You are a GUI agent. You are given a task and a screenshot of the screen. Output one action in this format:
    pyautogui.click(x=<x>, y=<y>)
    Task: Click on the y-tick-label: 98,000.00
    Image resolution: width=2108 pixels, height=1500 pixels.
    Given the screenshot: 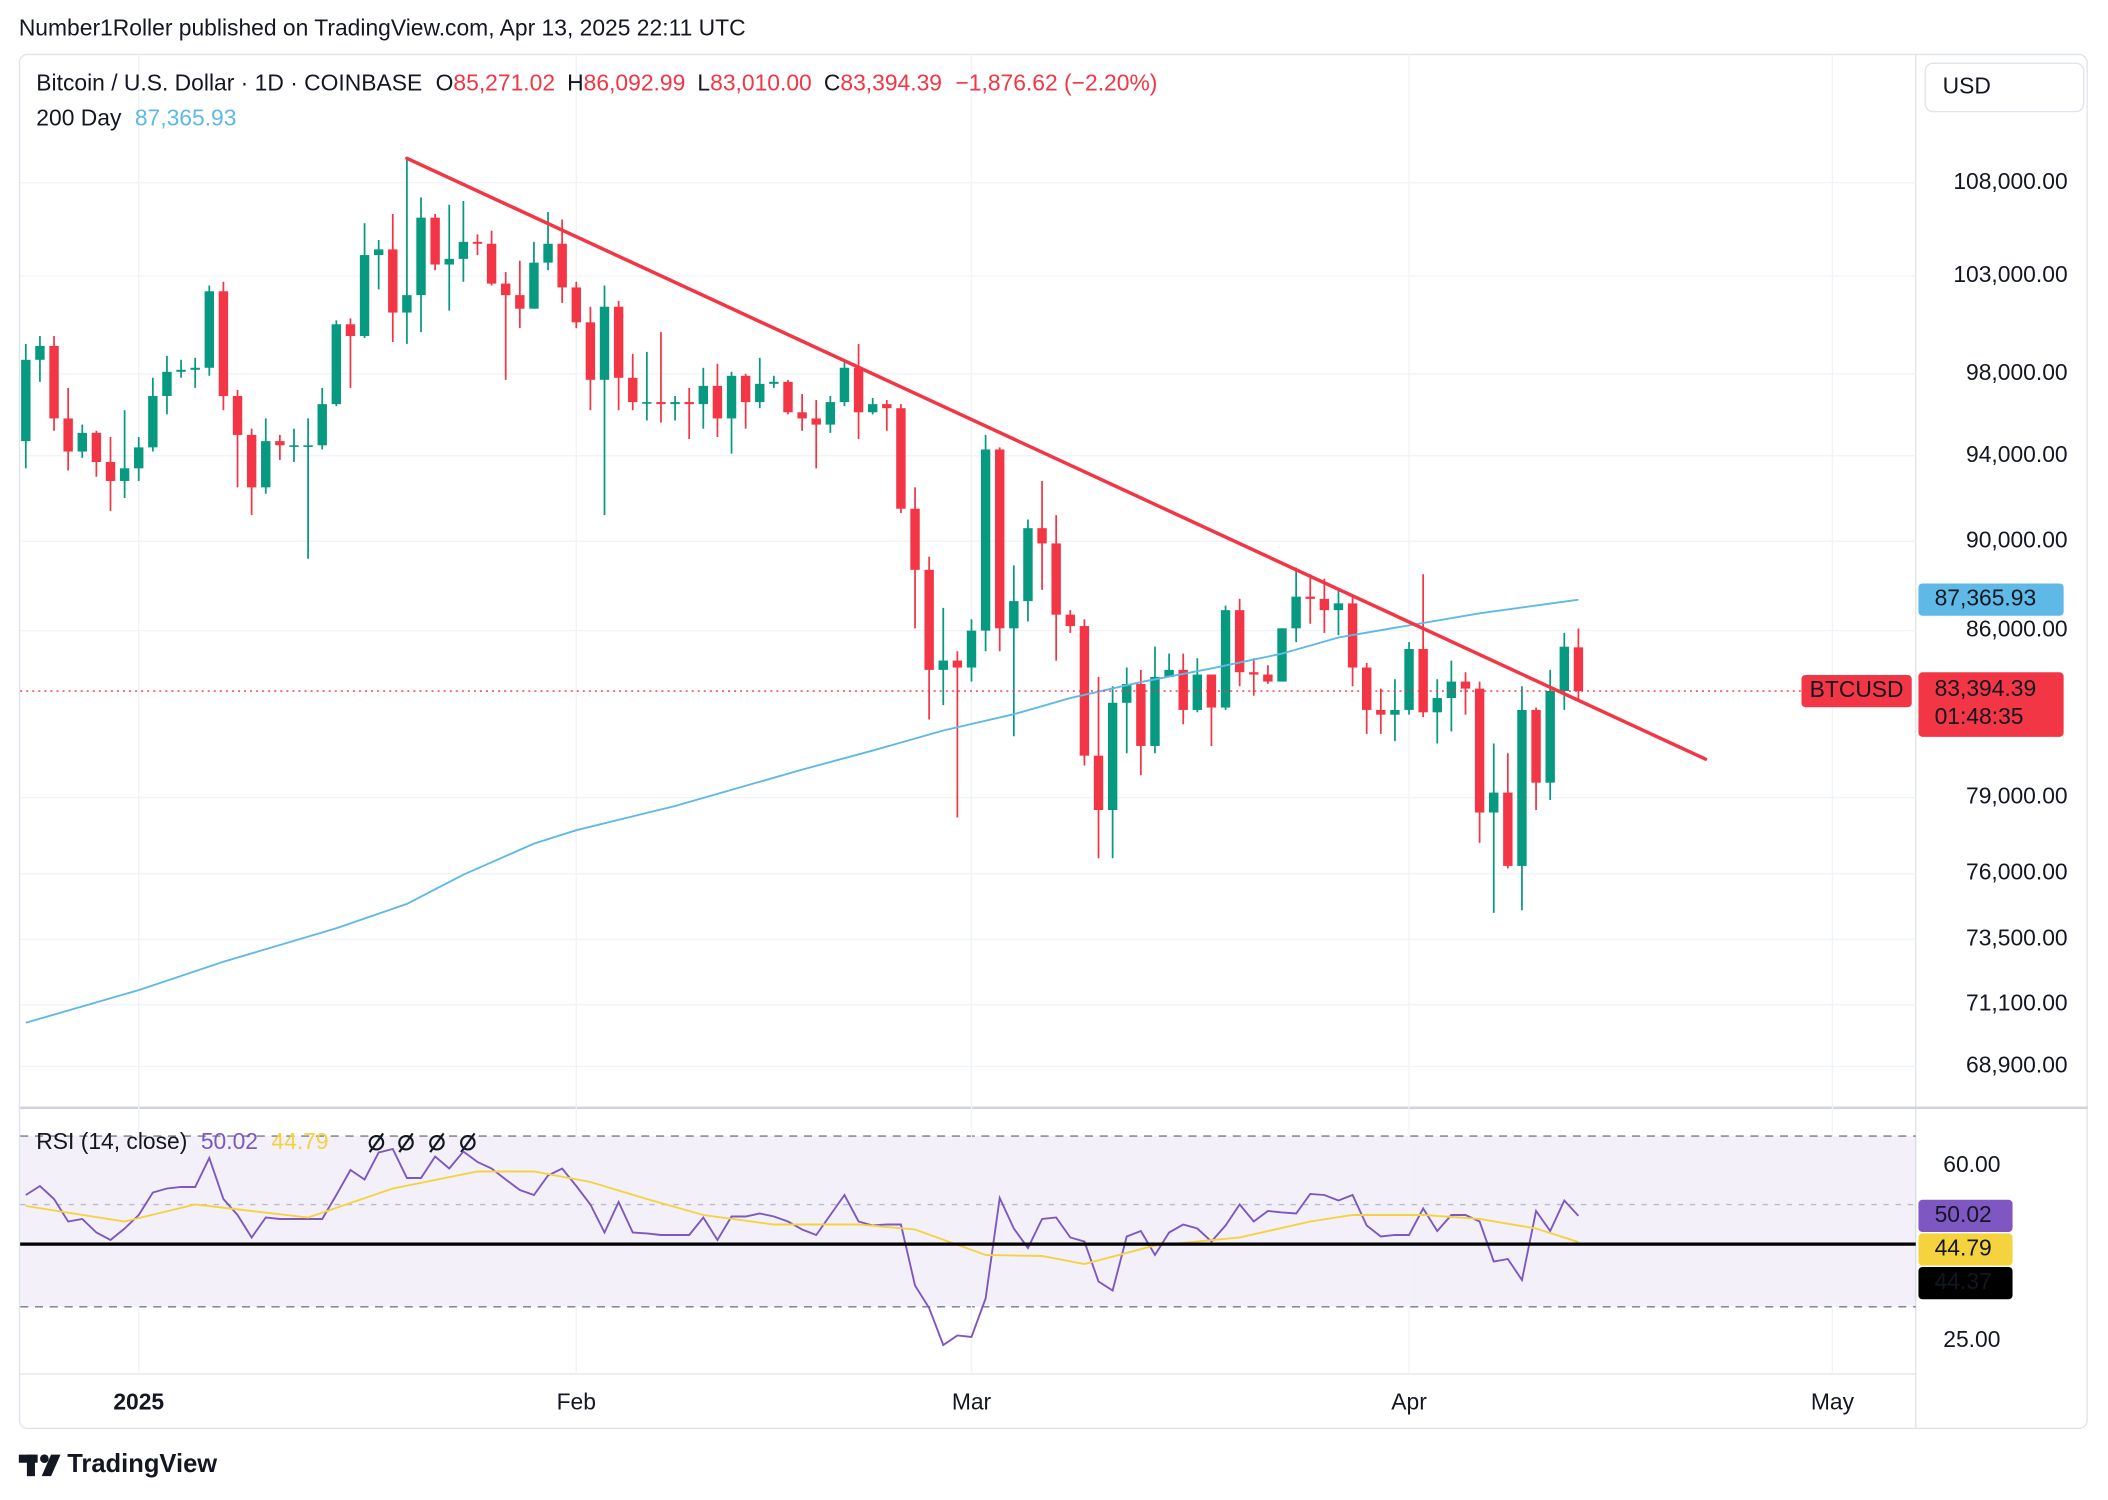 What is the action you would take?
    pyautogui.click(x=2017, y=372)
    